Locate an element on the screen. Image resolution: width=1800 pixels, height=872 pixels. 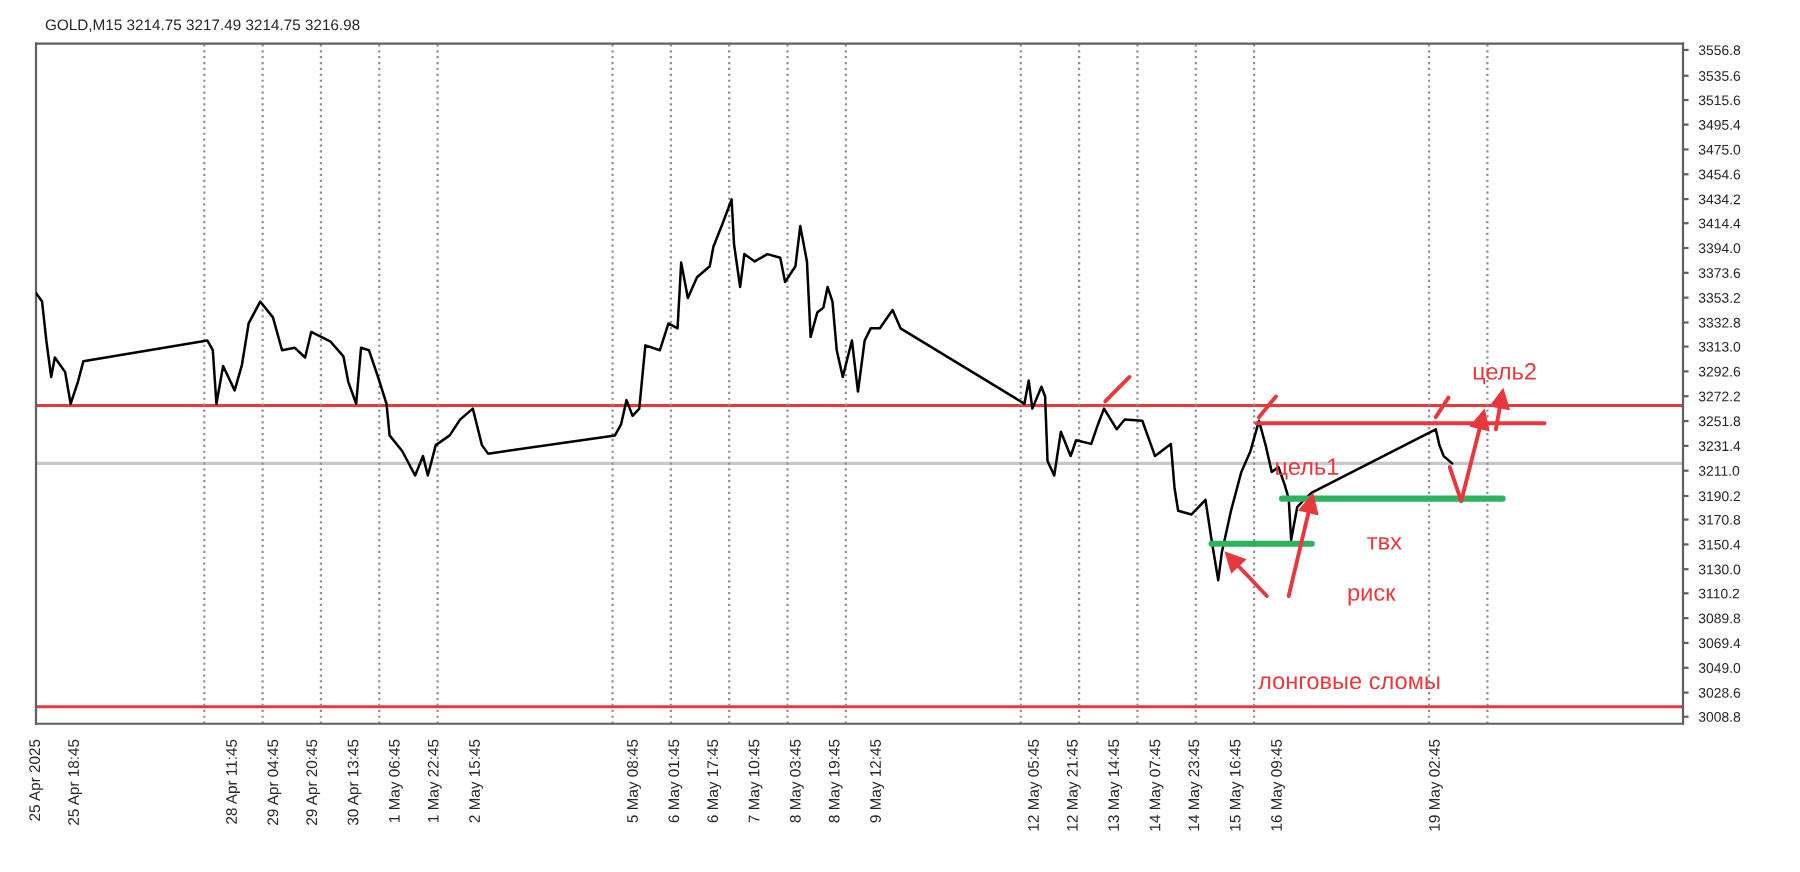
annotation: цель1 is located at coordinates (1307, 469).